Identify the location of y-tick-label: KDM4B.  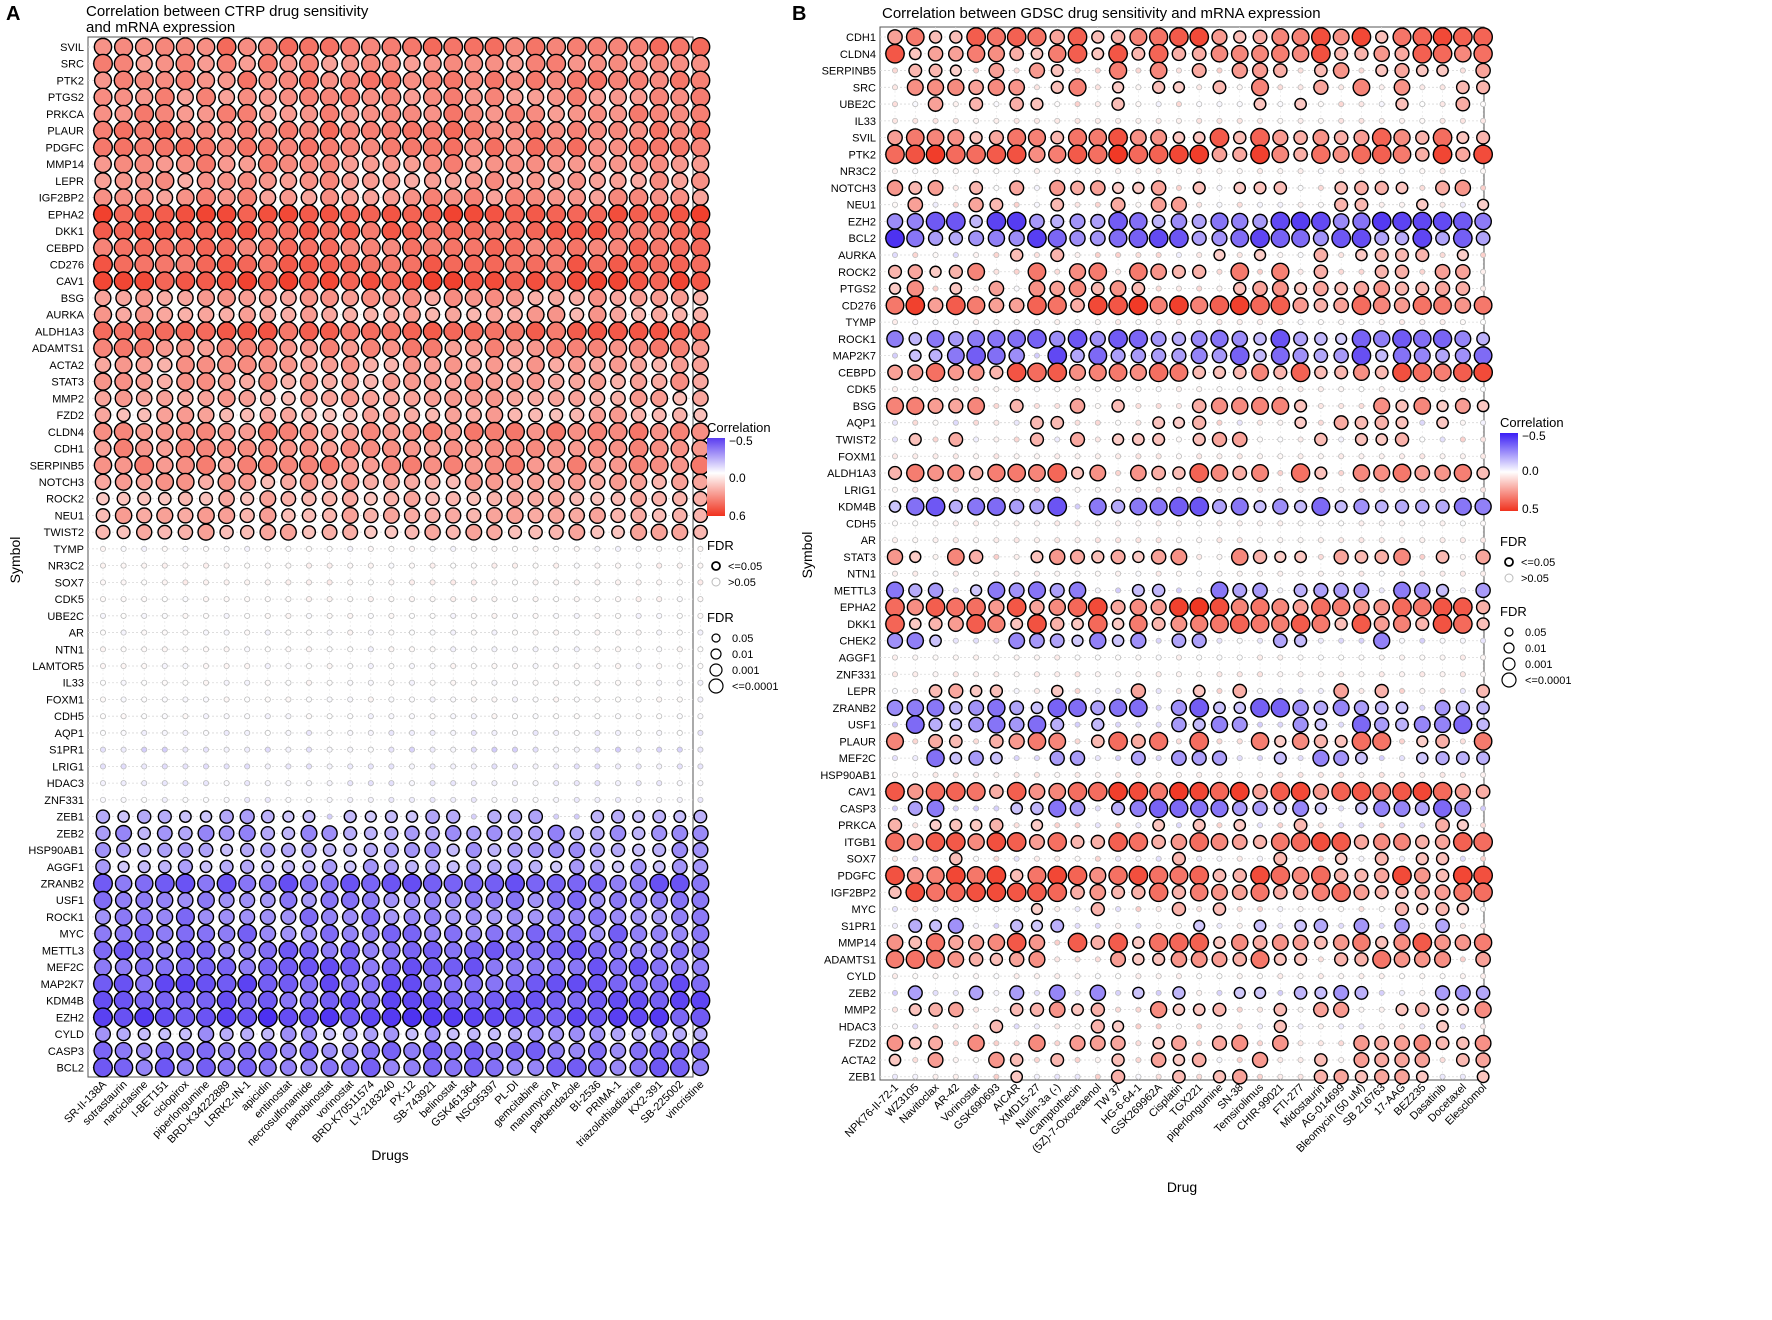
(857, 508).